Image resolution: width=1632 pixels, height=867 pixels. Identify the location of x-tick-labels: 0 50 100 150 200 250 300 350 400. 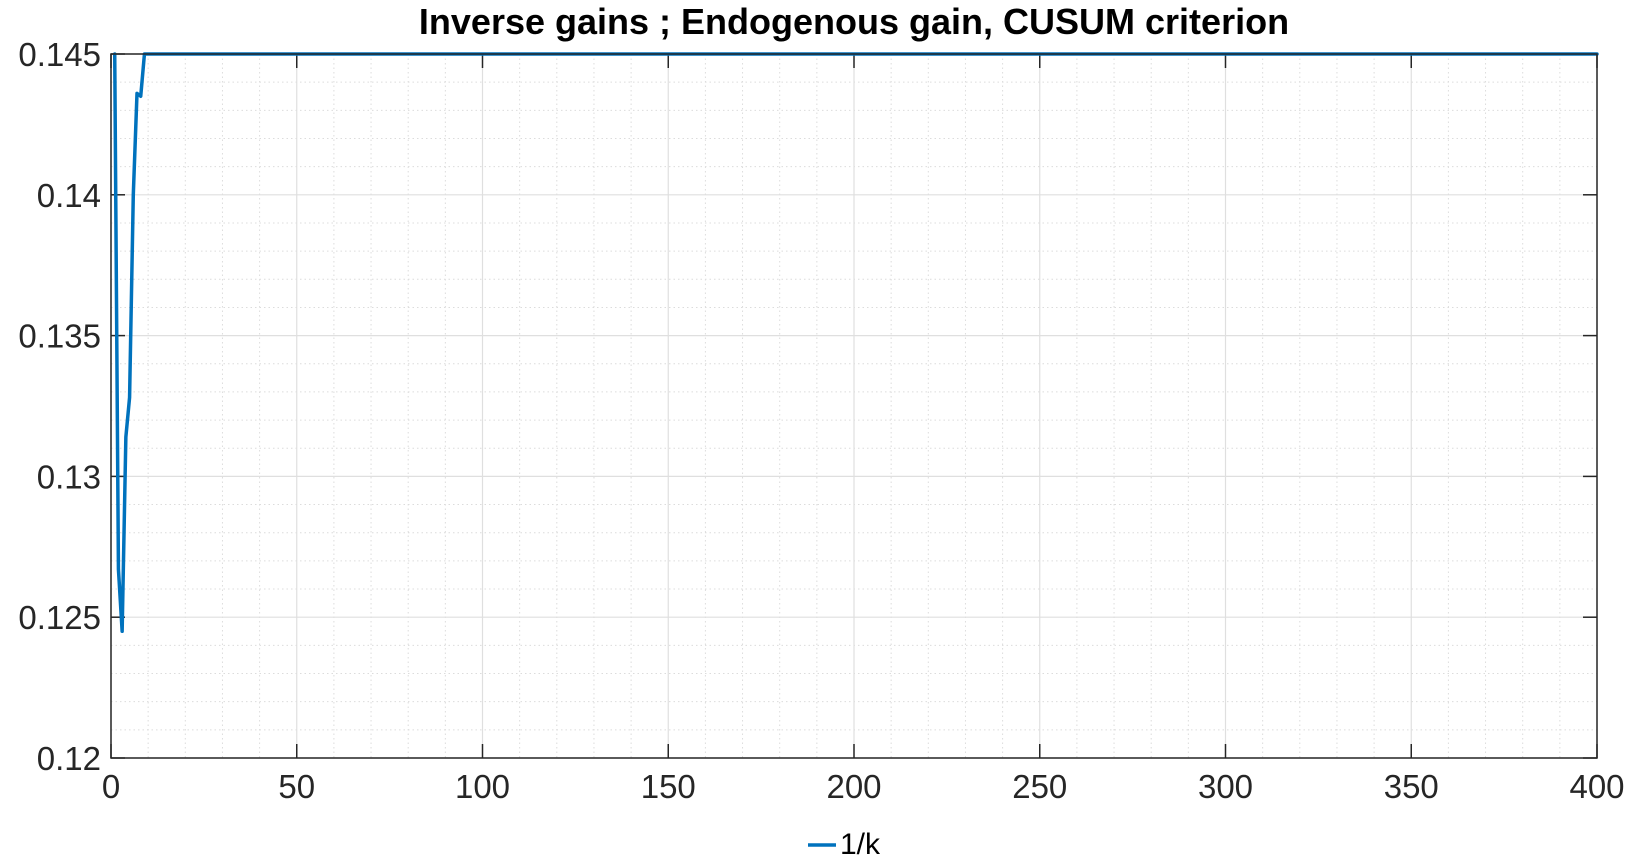
(863, 786).